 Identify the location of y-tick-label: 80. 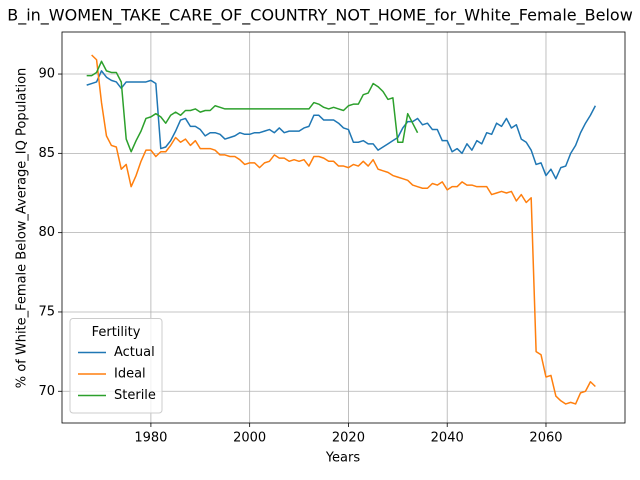
(46, 232).